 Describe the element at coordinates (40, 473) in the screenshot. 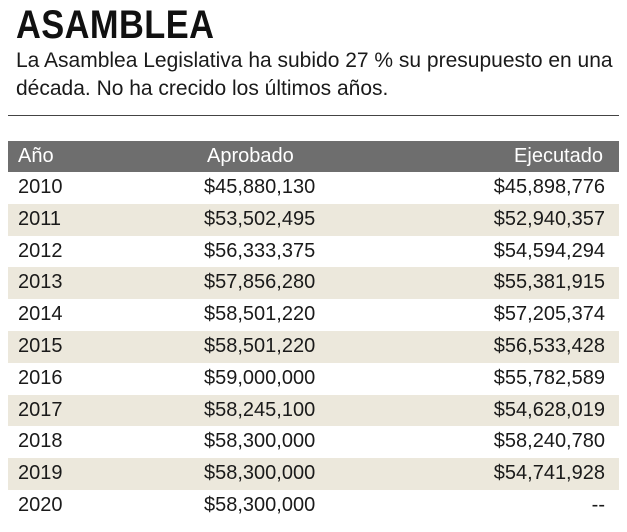

I see `year-cell: 2019` at that location.